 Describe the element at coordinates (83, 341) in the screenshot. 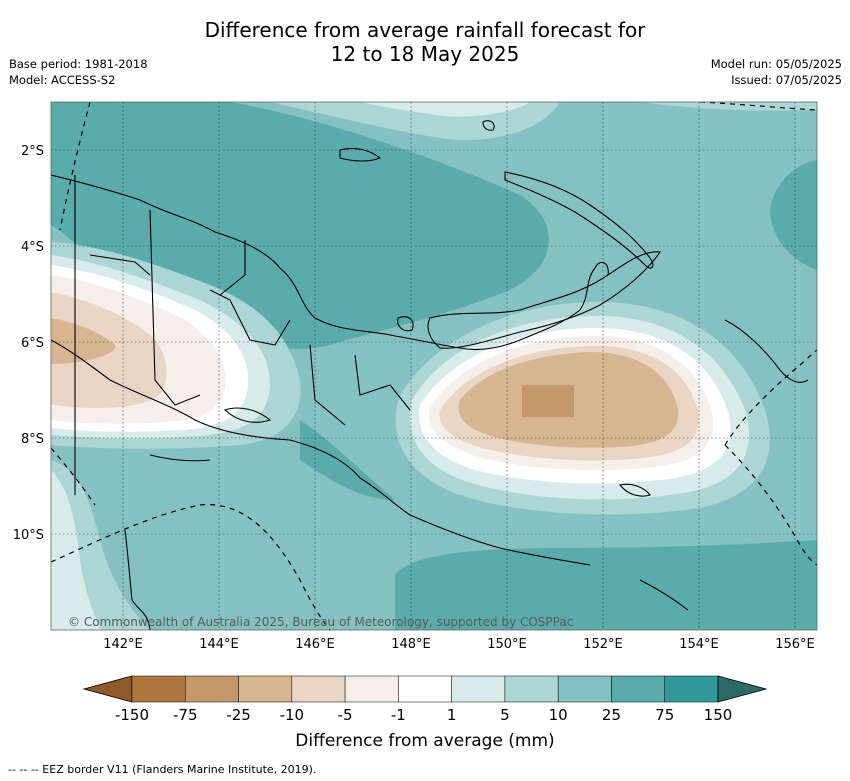

I see `field-west-tan-dark` at that location.